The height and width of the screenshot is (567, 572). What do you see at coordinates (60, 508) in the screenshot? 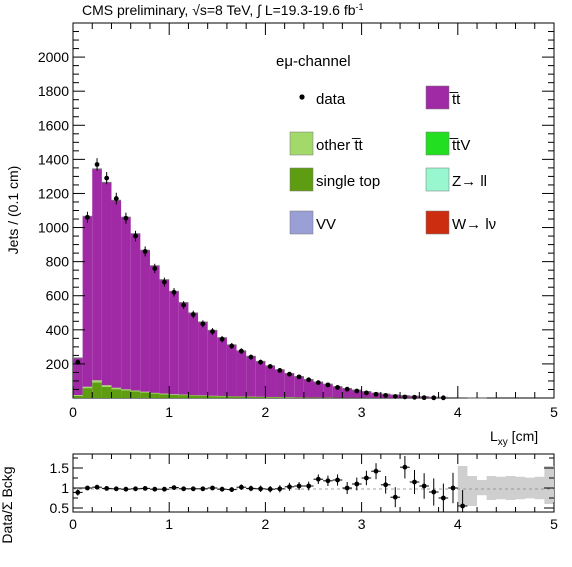
I see `ratio-y-tick-label-0: 0.5` at bounding box center [60, 508].